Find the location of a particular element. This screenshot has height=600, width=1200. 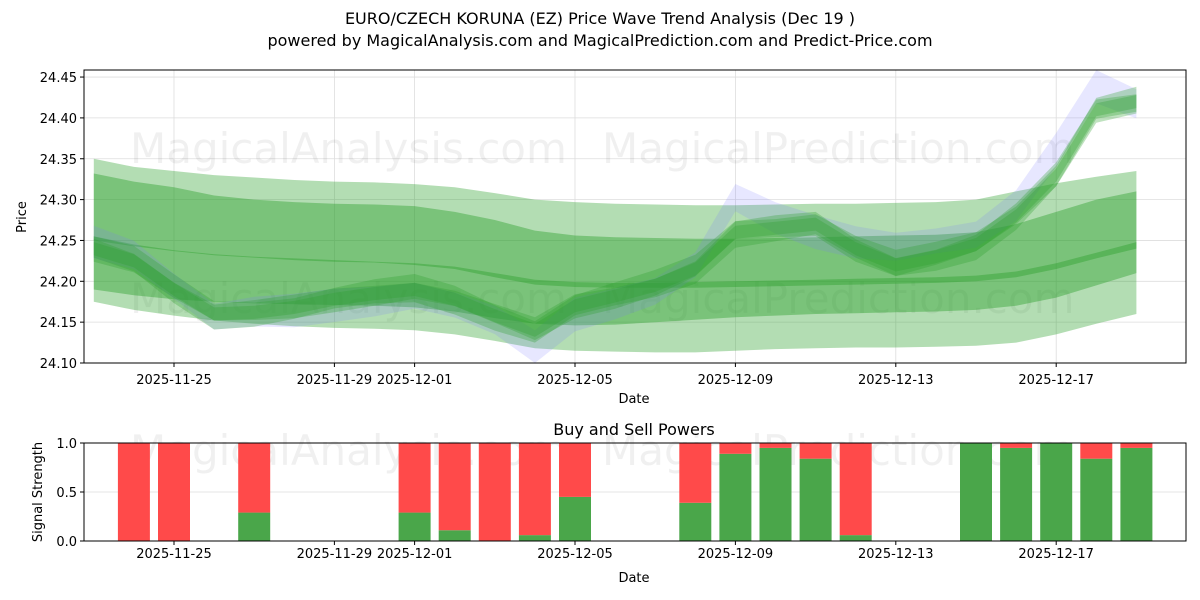

watermark-right-top: MagicalPrediction.com is located at coordinates (838, 148).